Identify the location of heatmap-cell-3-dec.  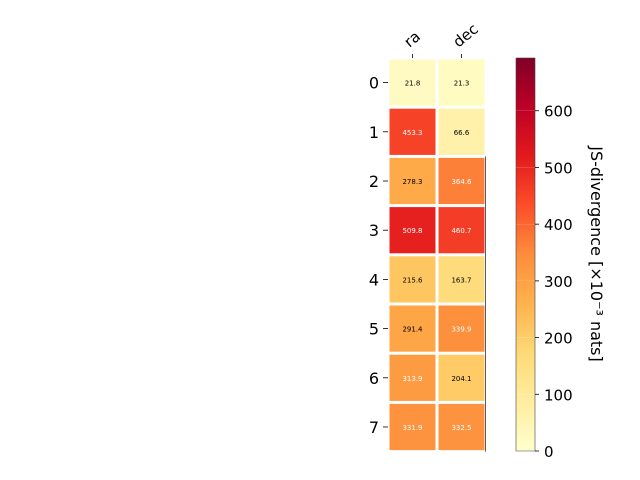
(461, 230).